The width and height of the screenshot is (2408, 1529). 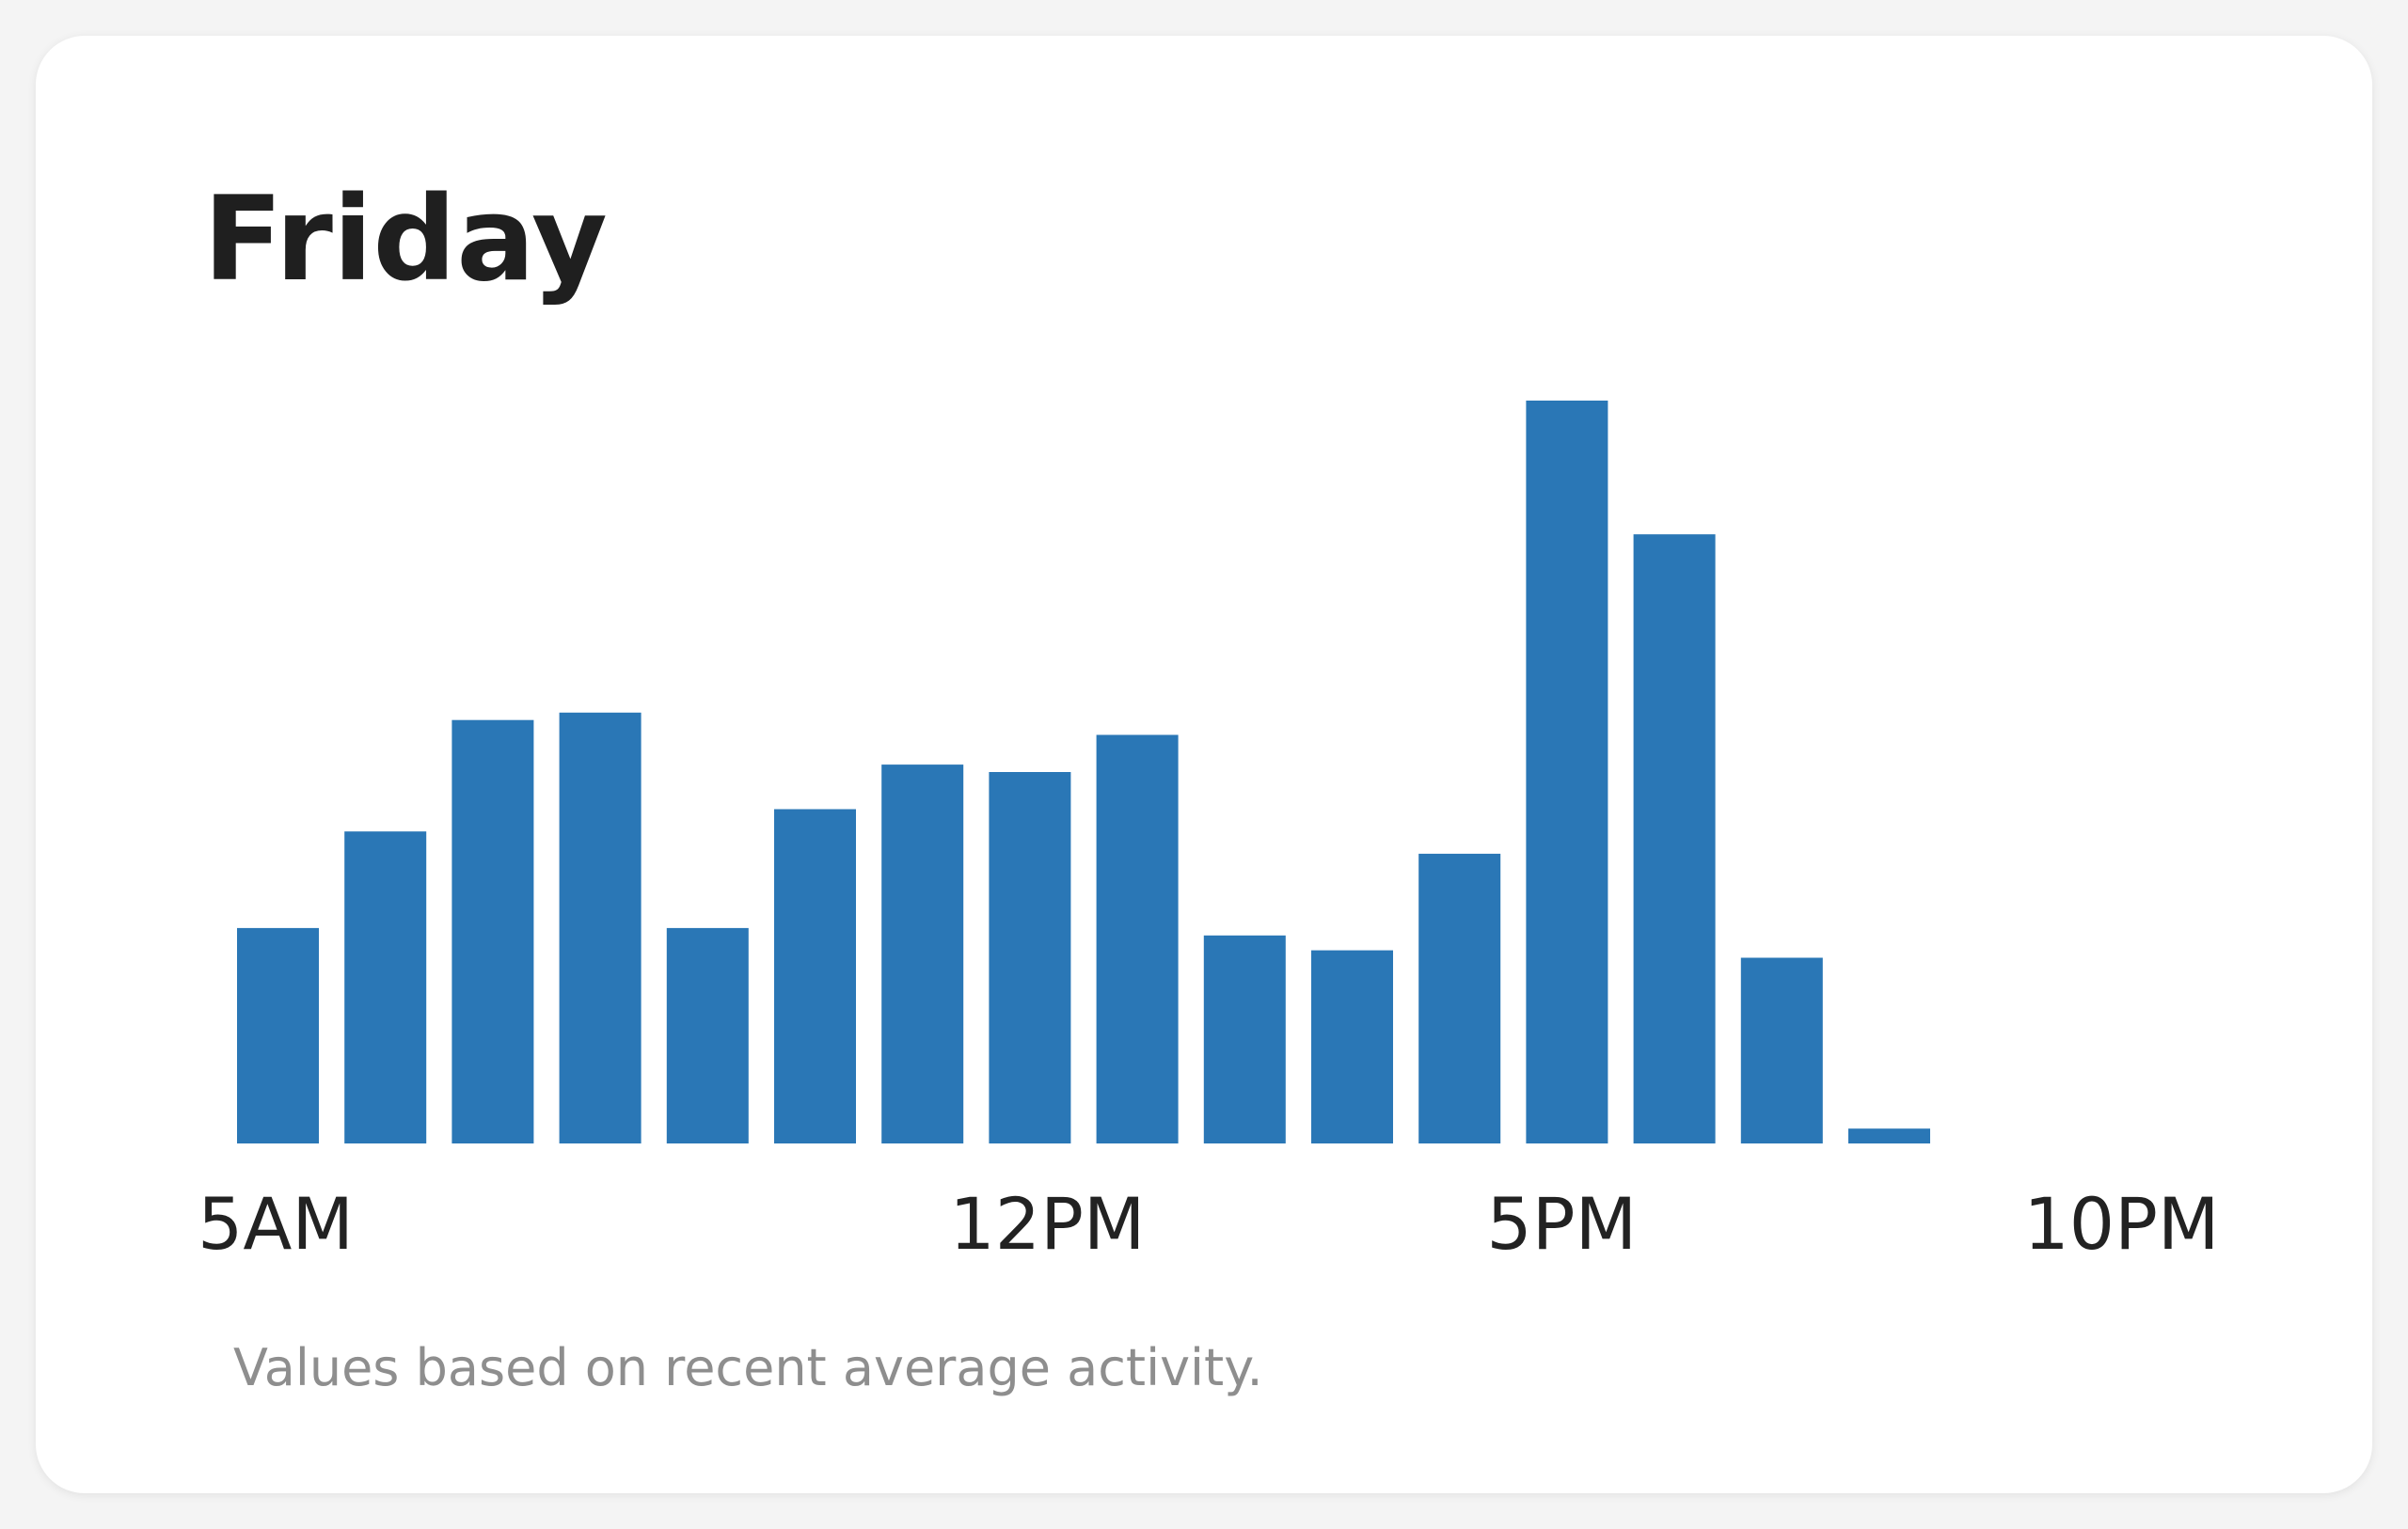 What do you see at coordinates (1889, 1136) in the screenshot?
I see `bar-8pm` at bounding box center [1889, 1136].